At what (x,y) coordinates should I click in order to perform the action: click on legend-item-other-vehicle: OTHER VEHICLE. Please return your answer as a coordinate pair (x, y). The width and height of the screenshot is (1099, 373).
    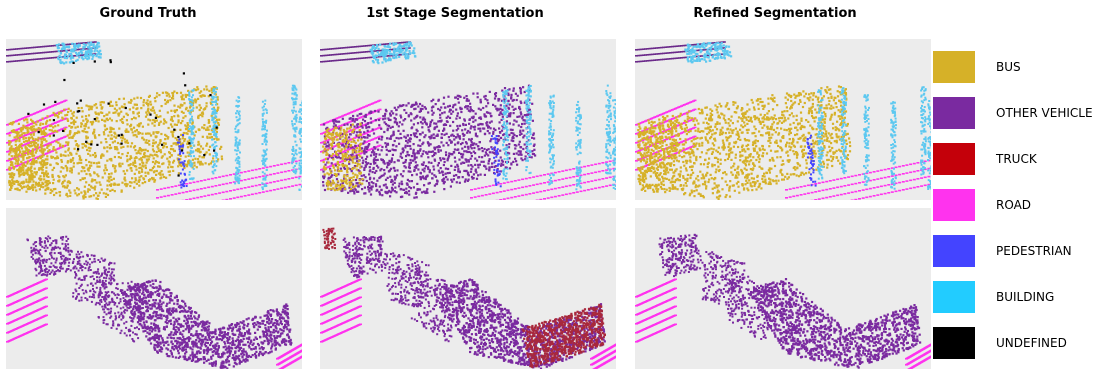
    Looking at the image, I should click on (1016, 113).